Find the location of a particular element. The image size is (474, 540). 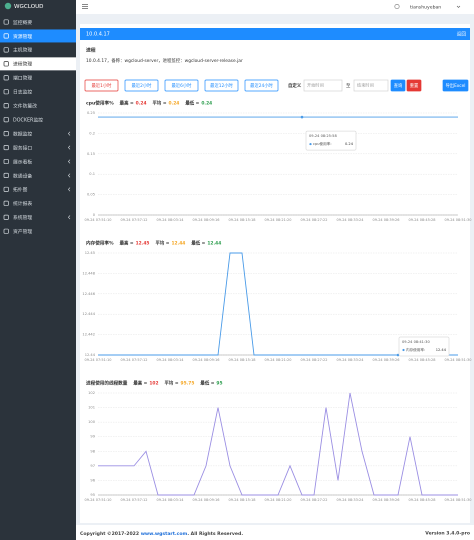

x-tick-label: 09-24 07:57:12 is located at coordinates (133, 360).